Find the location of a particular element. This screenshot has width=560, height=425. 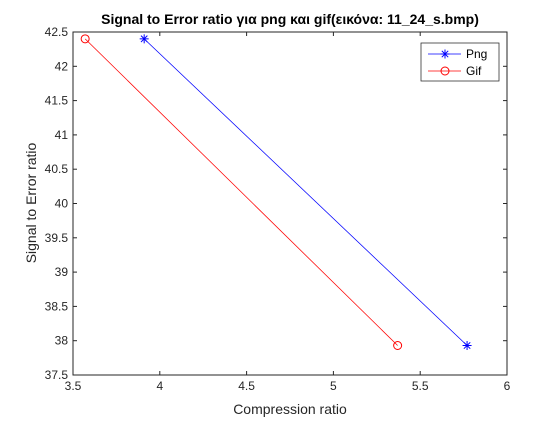

x-tick-label: 5.5 is located at coordinates (420, 386).